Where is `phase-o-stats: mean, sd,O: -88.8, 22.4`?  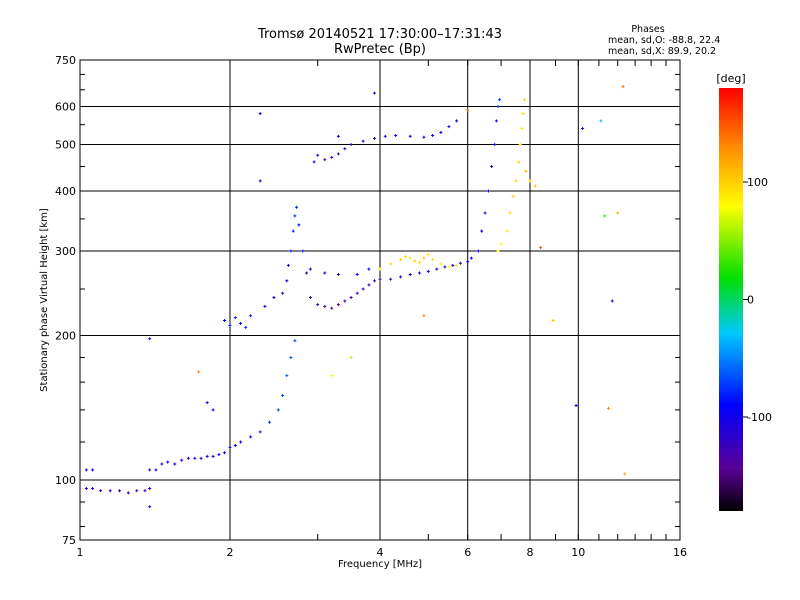
phase-o-stats: mean, sd,O: -88.8, 22.4 is located at coordinates (664, 40).